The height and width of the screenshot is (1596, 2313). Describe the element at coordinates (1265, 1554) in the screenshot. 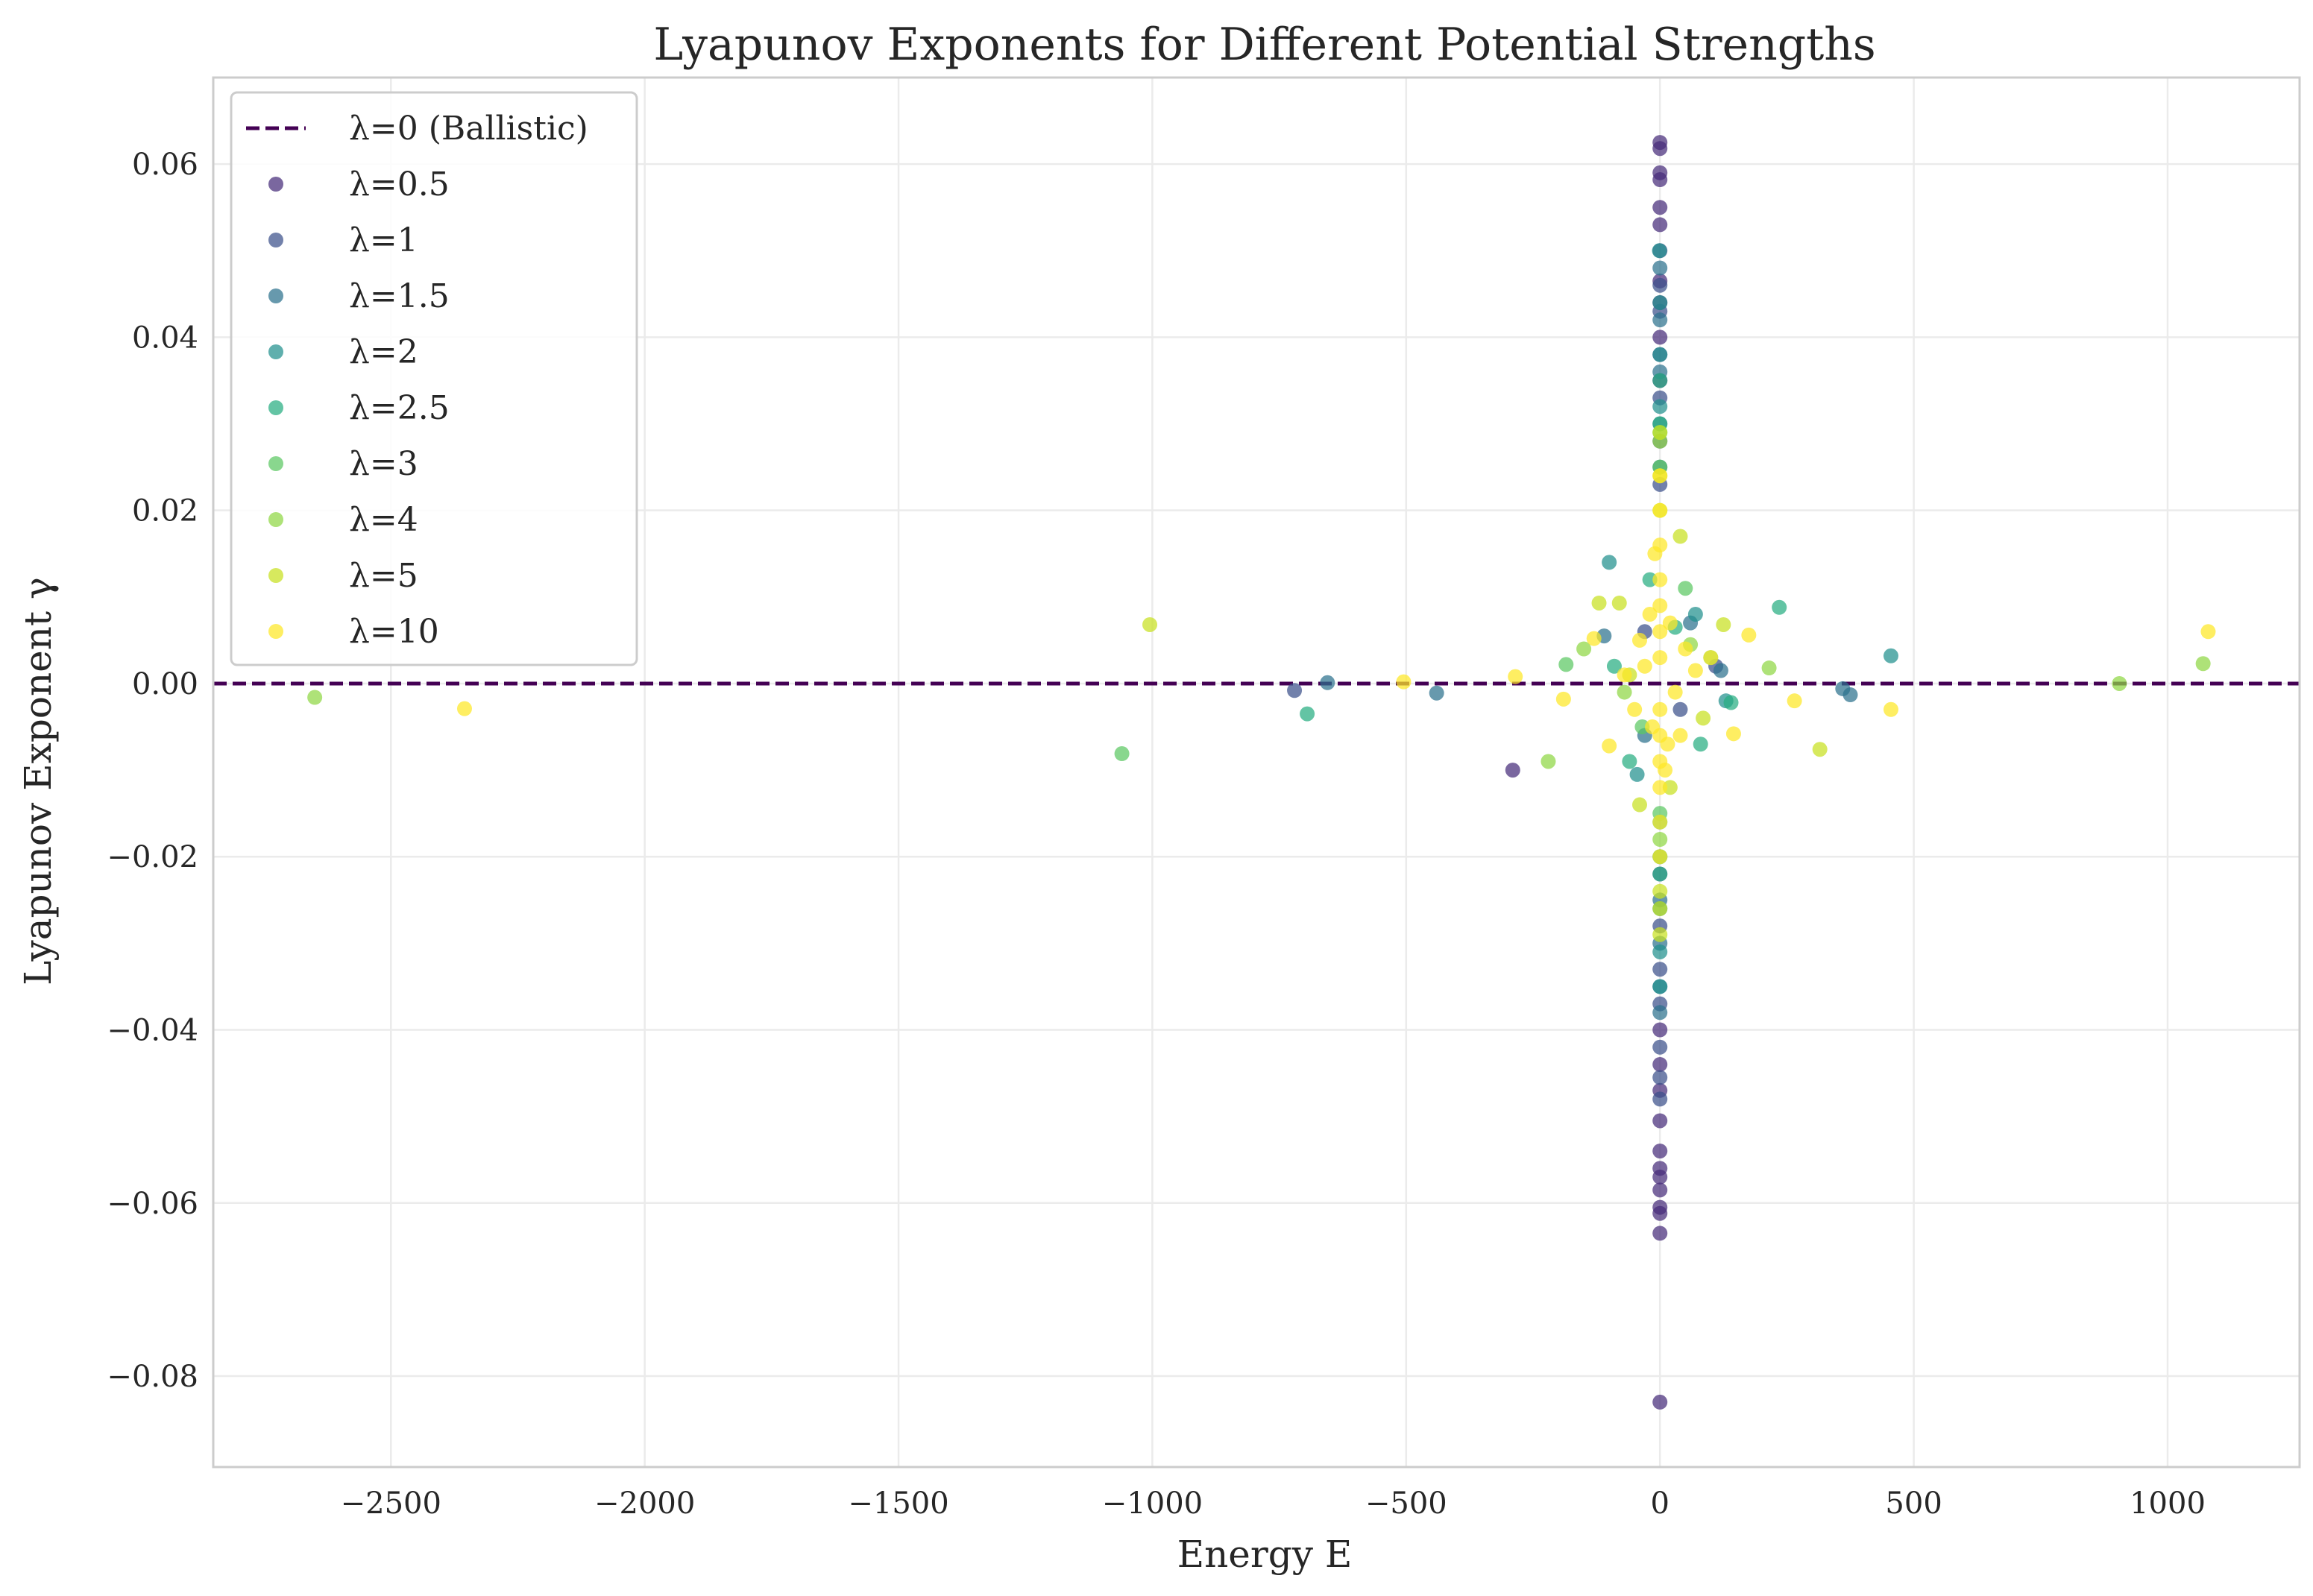

I see `x-axis-label: Energy E` at that location.